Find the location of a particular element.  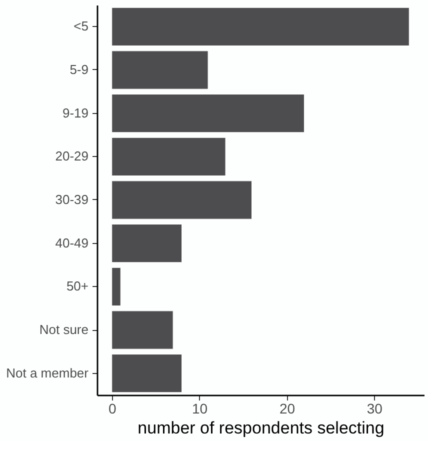

y-tick-label: 20-29 is located at coordinates (71, 156).